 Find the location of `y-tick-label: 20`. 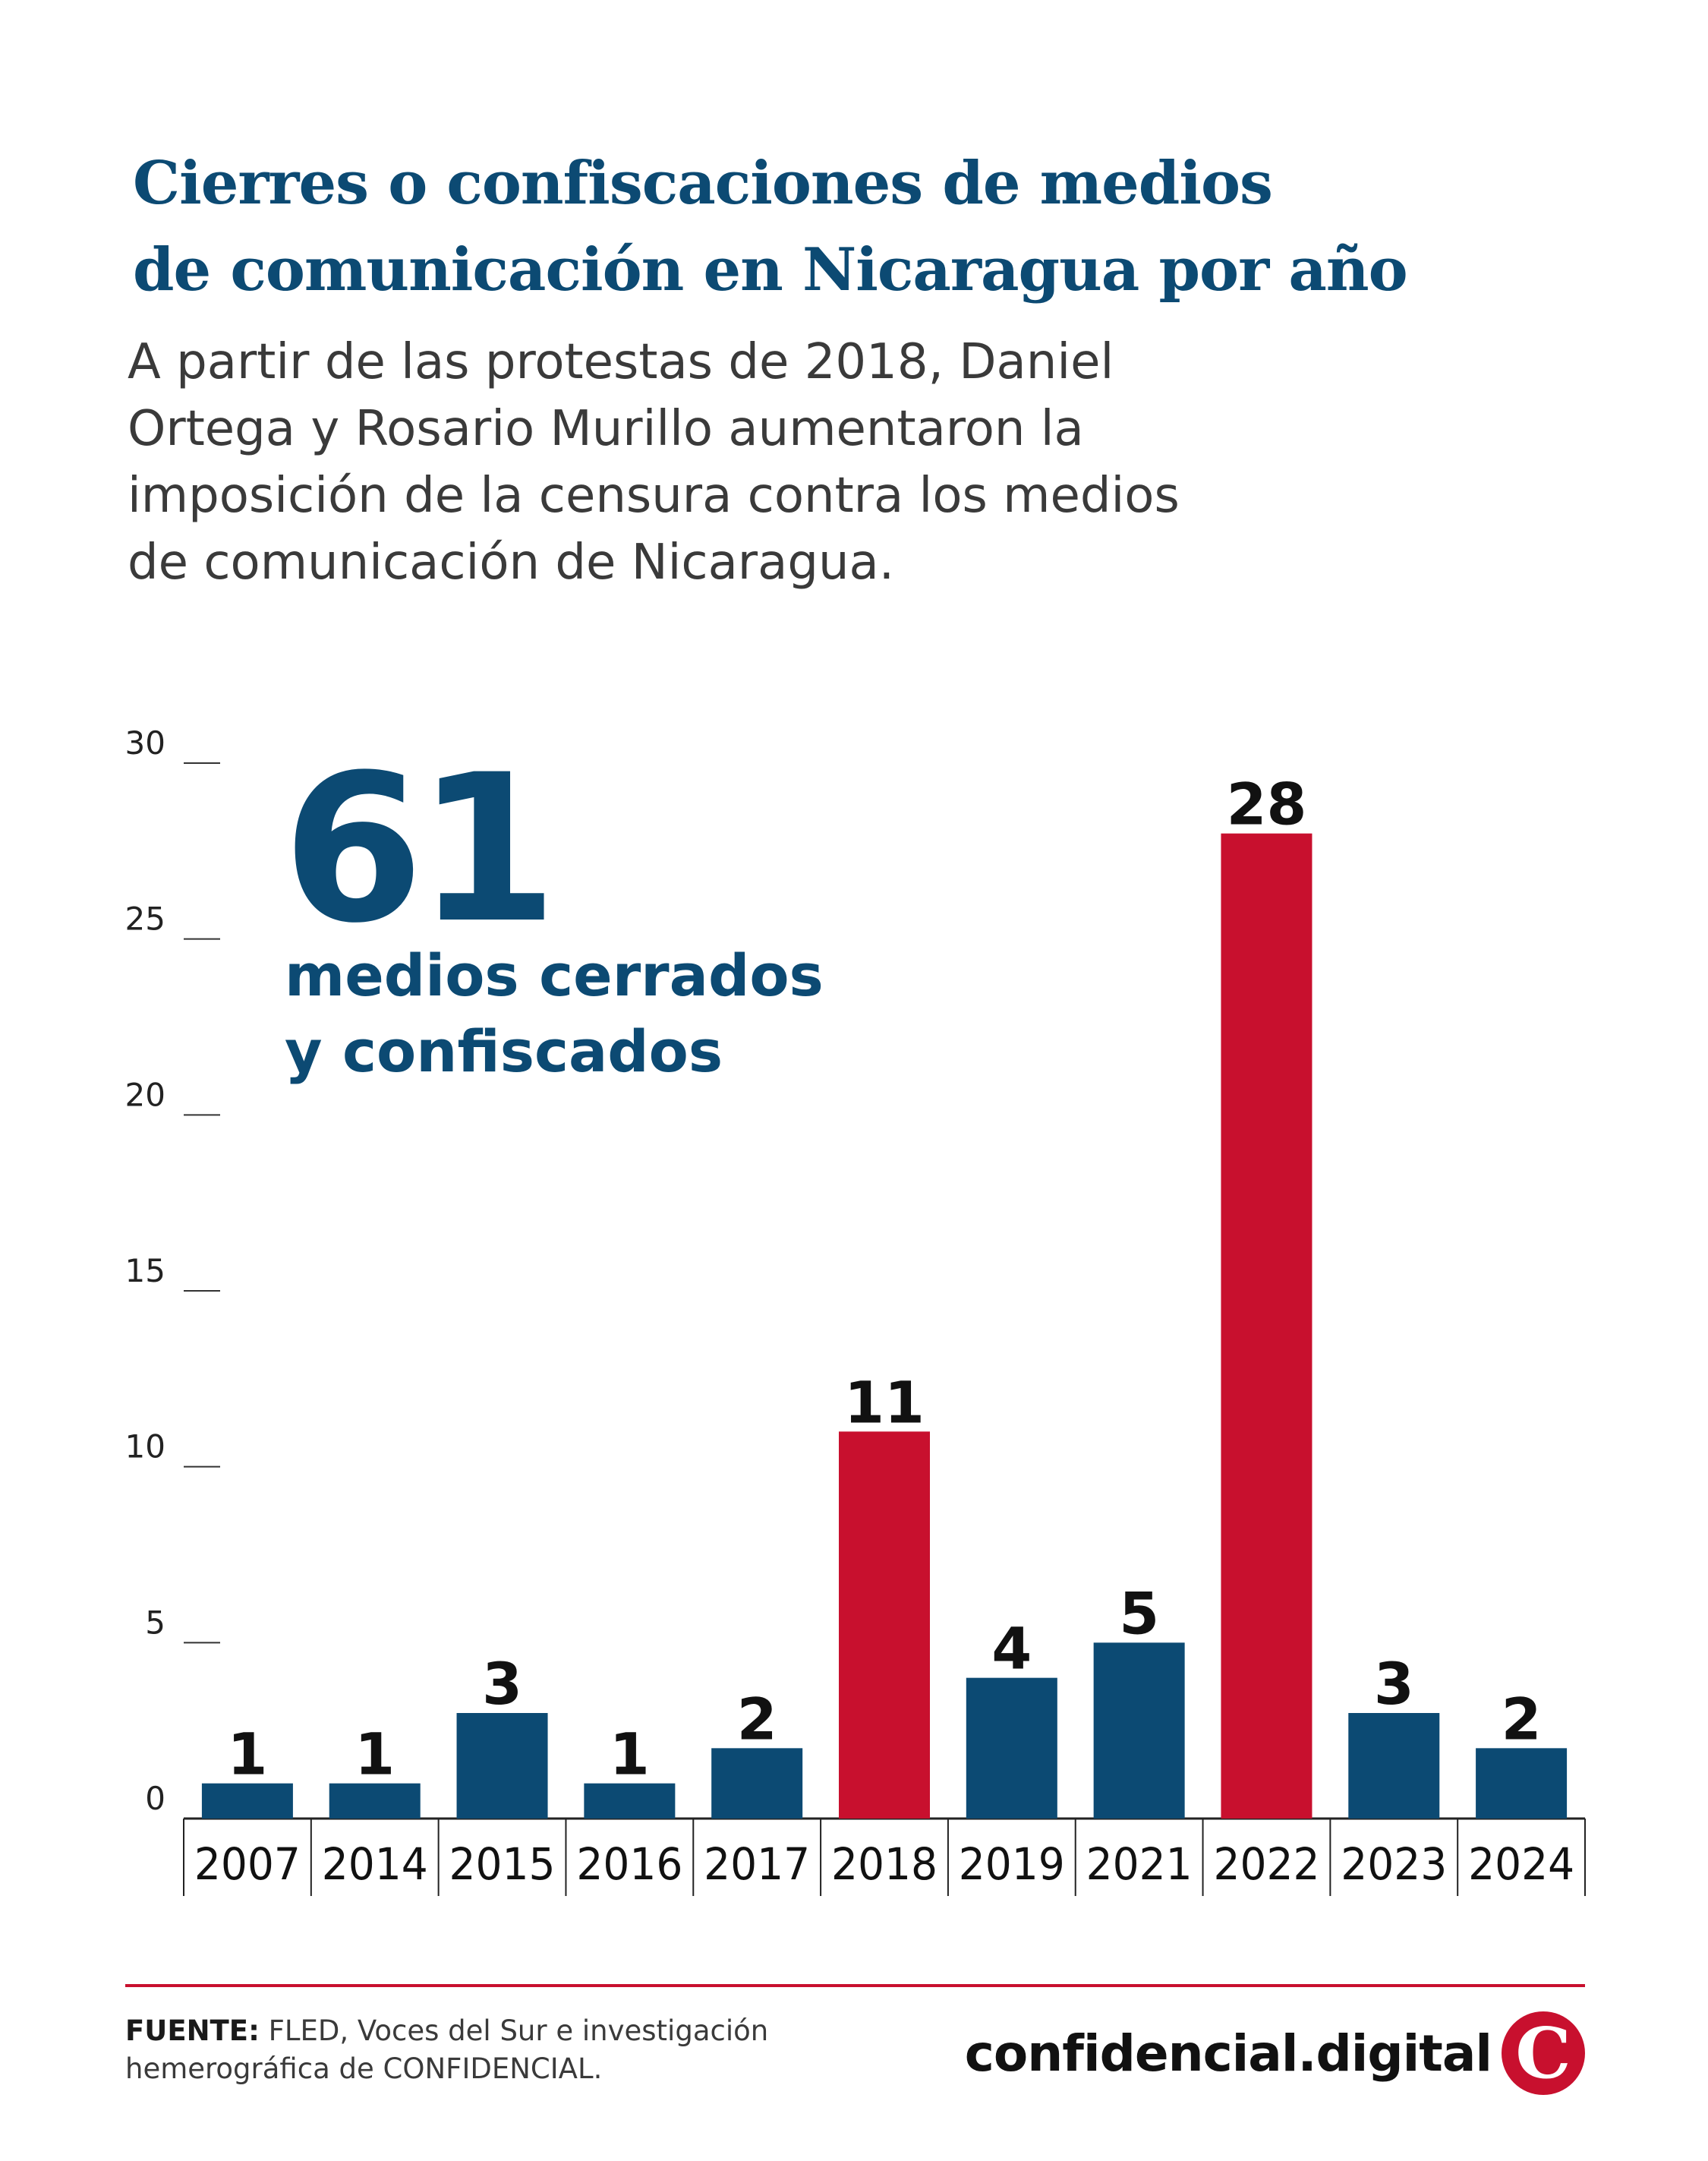

y-tick-label: 20 is located at coordinates (145, 1094).